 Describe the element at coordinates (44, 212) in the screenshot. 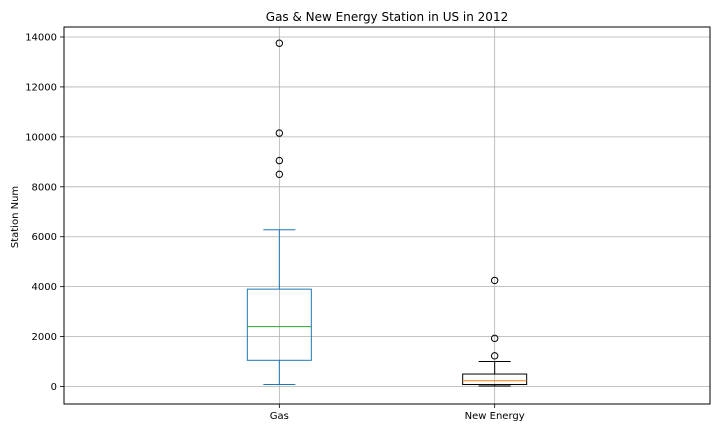

I see `y-axis: 0 2000 4000 6000 8000 10000 12000 14000` at that location.